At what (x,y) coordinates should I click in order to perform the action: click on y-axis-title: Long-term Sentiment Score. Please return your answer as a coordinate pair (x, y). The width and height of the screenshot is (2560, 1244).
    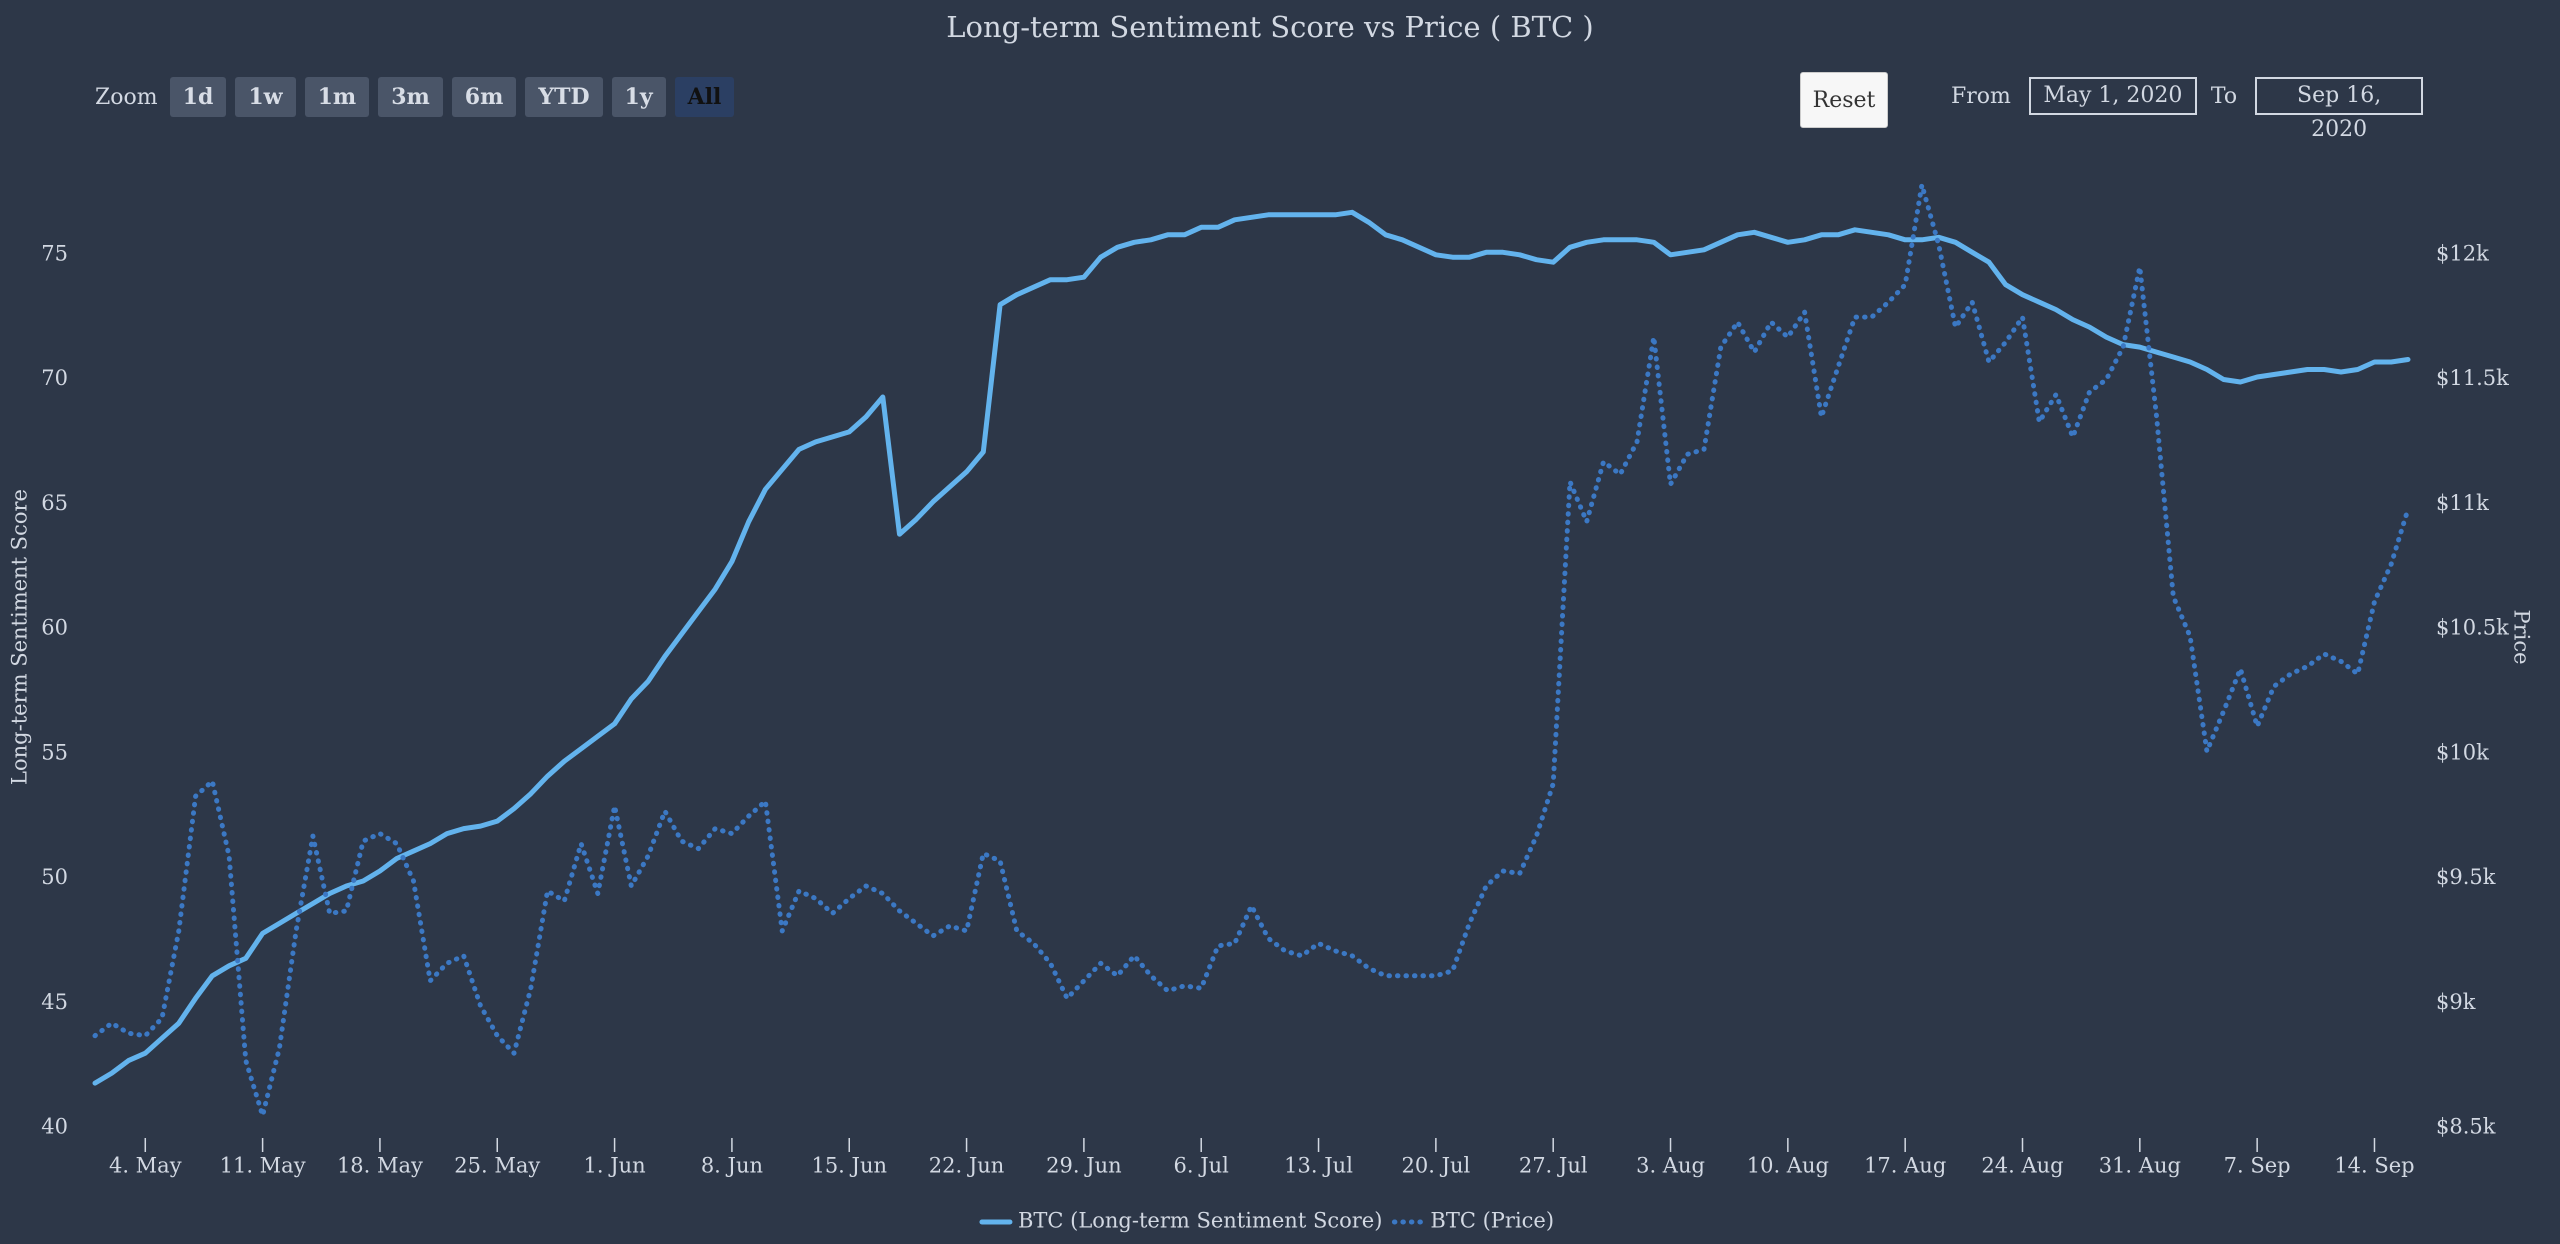
    Looking at the image, I should click on (20, 637).